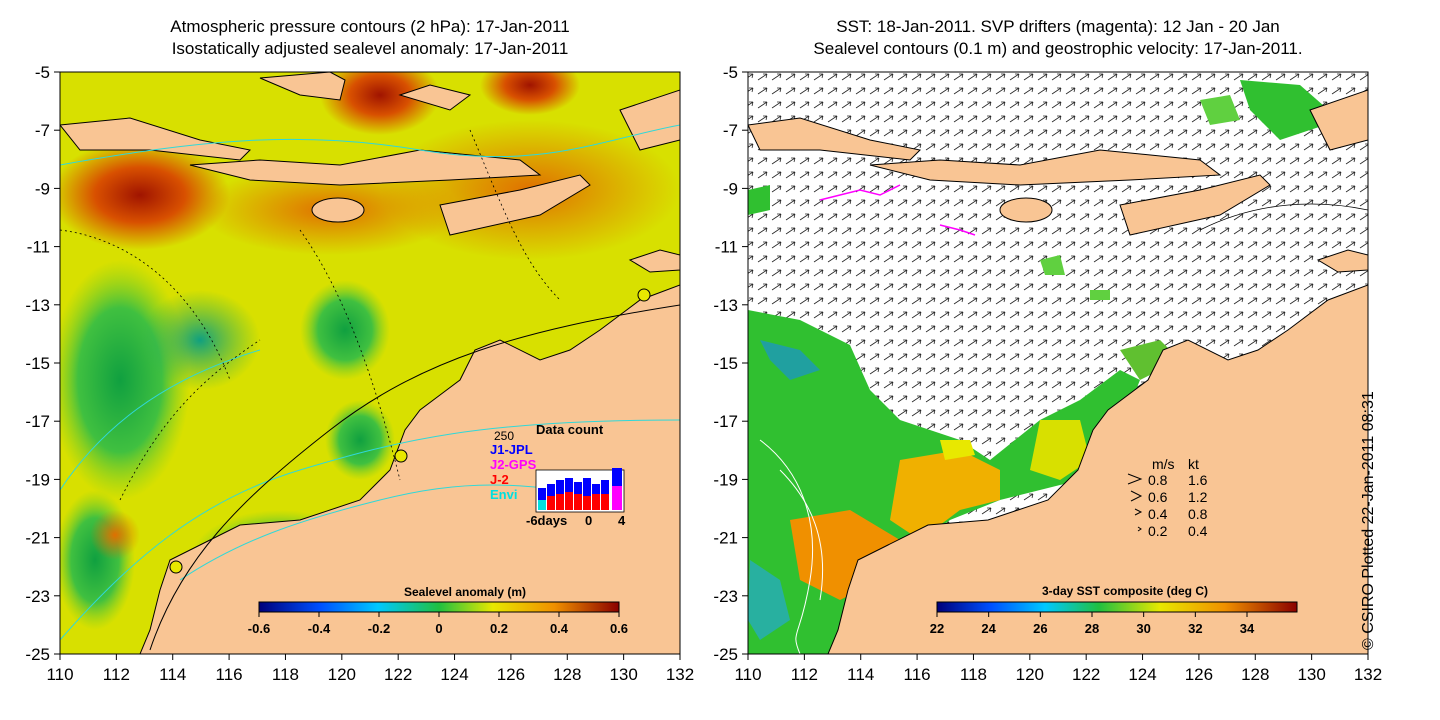 The height and width of the screenshot is (720, 1440). Describe the element at coordinates (1193, 464) in the screenshot. I see `speed-legend-header-kt: kt` at that location.